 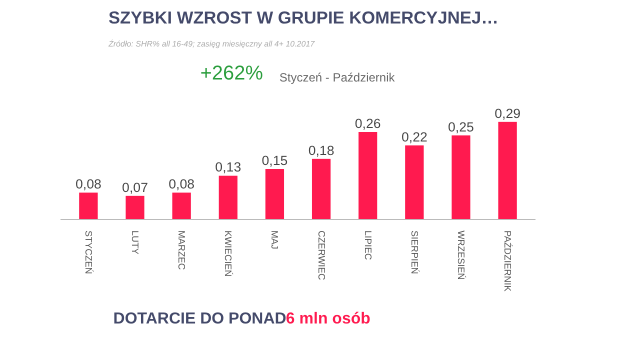 What do you see at coordinates (88, 252) in the screenshot?
I see `x-tick-label: STYCZEŃ` at bounding box center [88, 252].